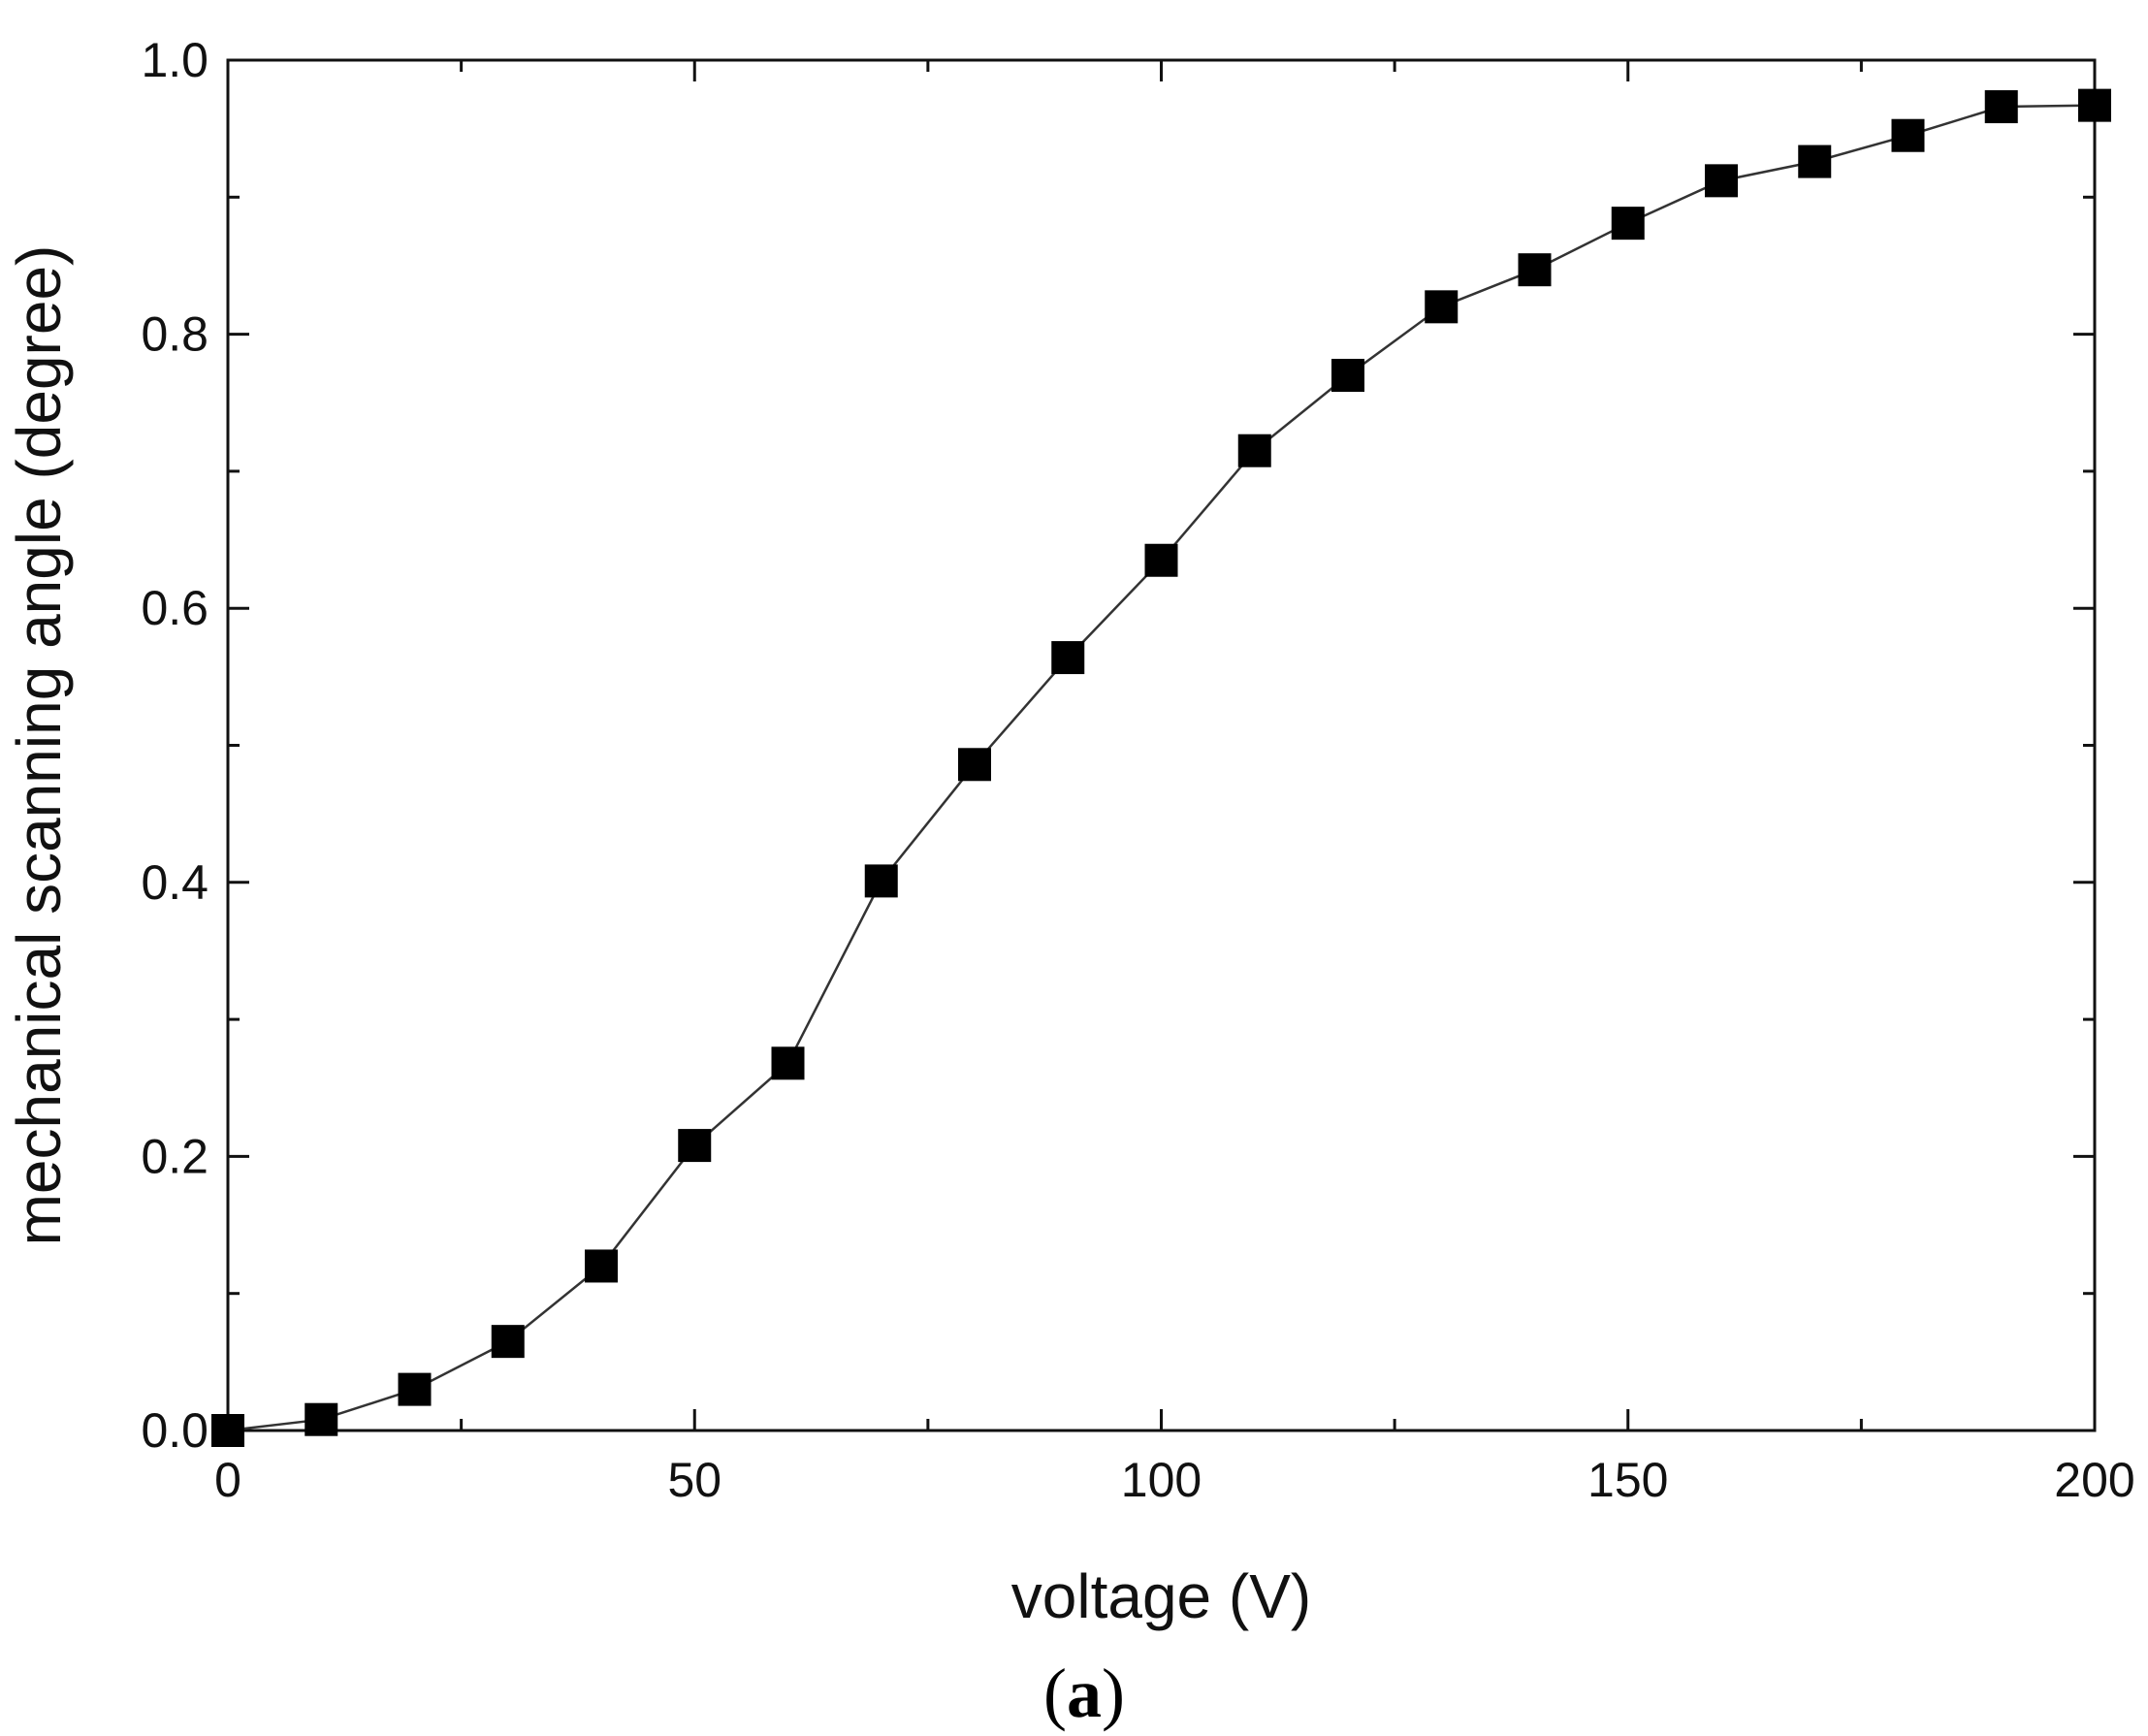 The height and width of the screenshot is (1736, 2148). I want to click on y-tick-label: 0.6, so click(174, 608).